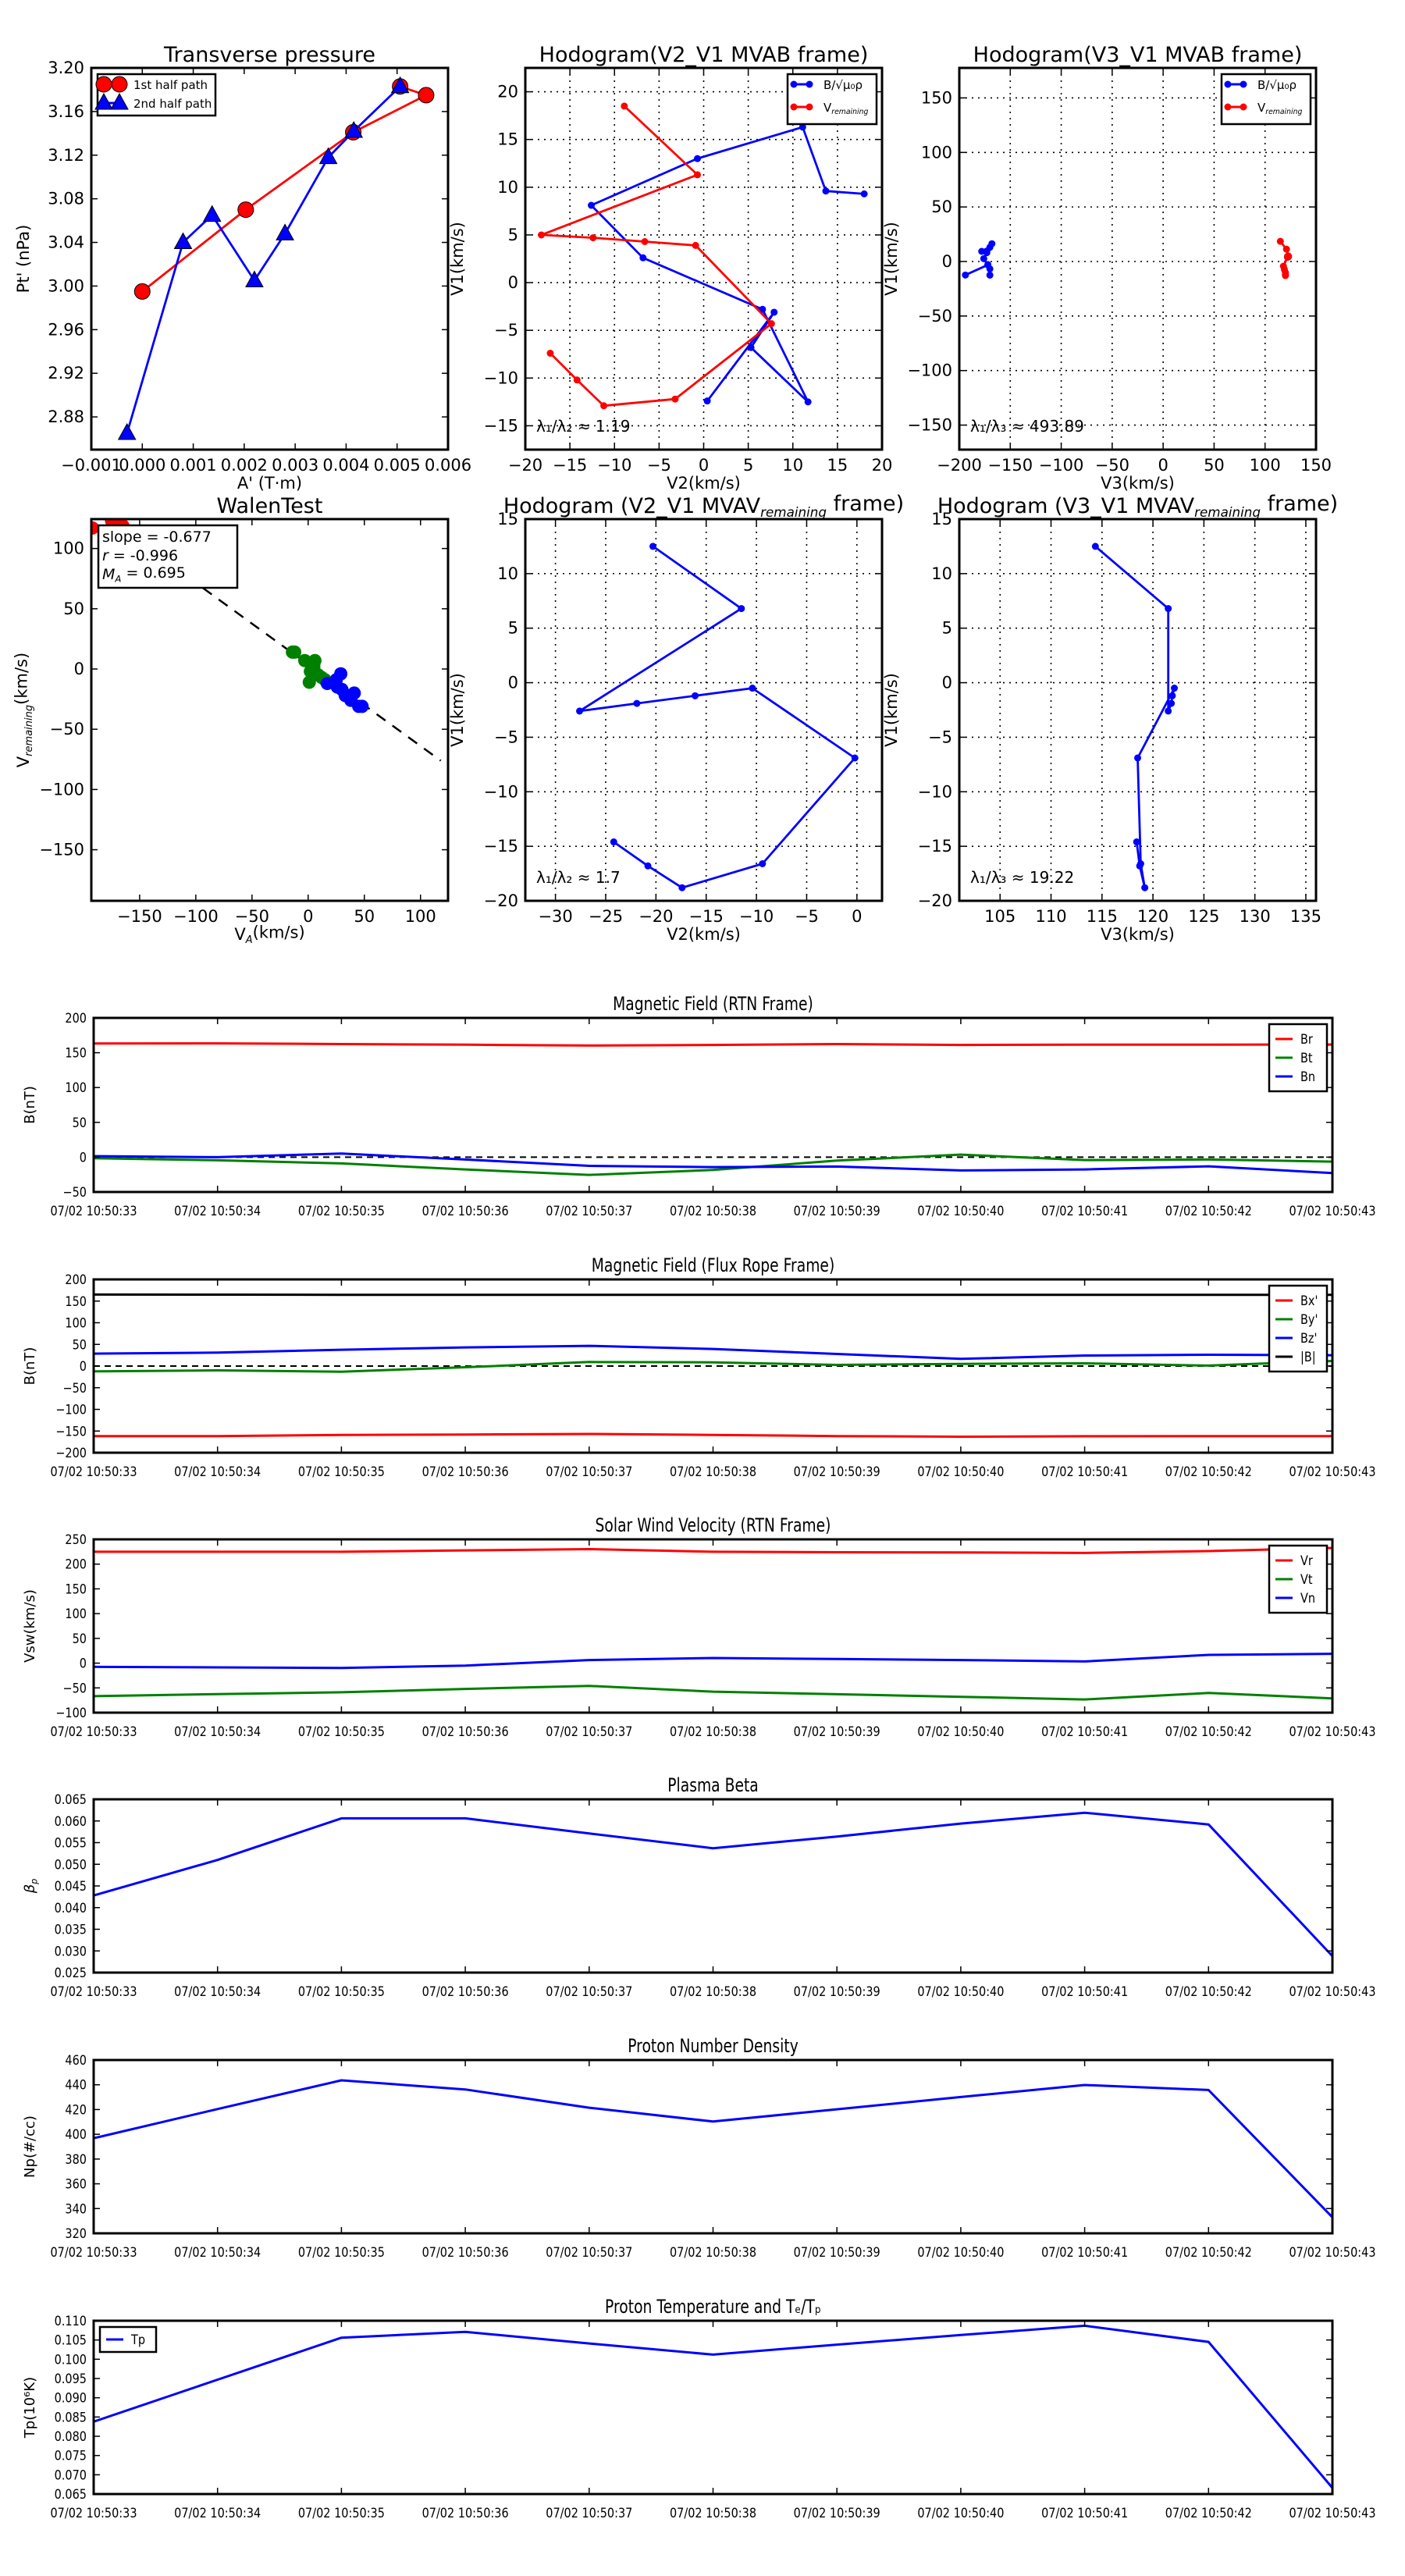  What do you see at coordinates (1316, 465) in the screenshot?
I see `x-tick-label: 150` at bounding box center [1316, 465].